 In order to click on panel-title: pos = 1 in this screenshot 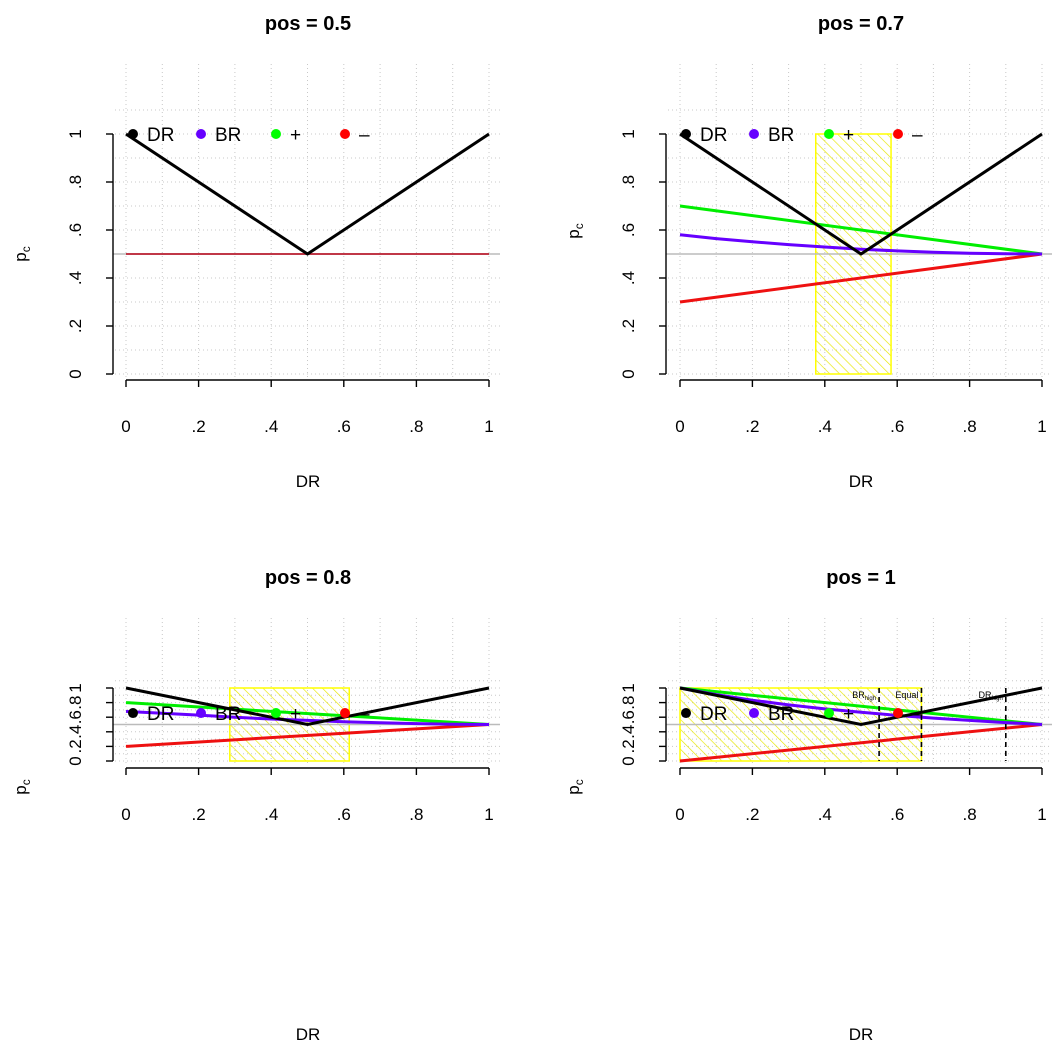, I will do `click(860, 578)`.